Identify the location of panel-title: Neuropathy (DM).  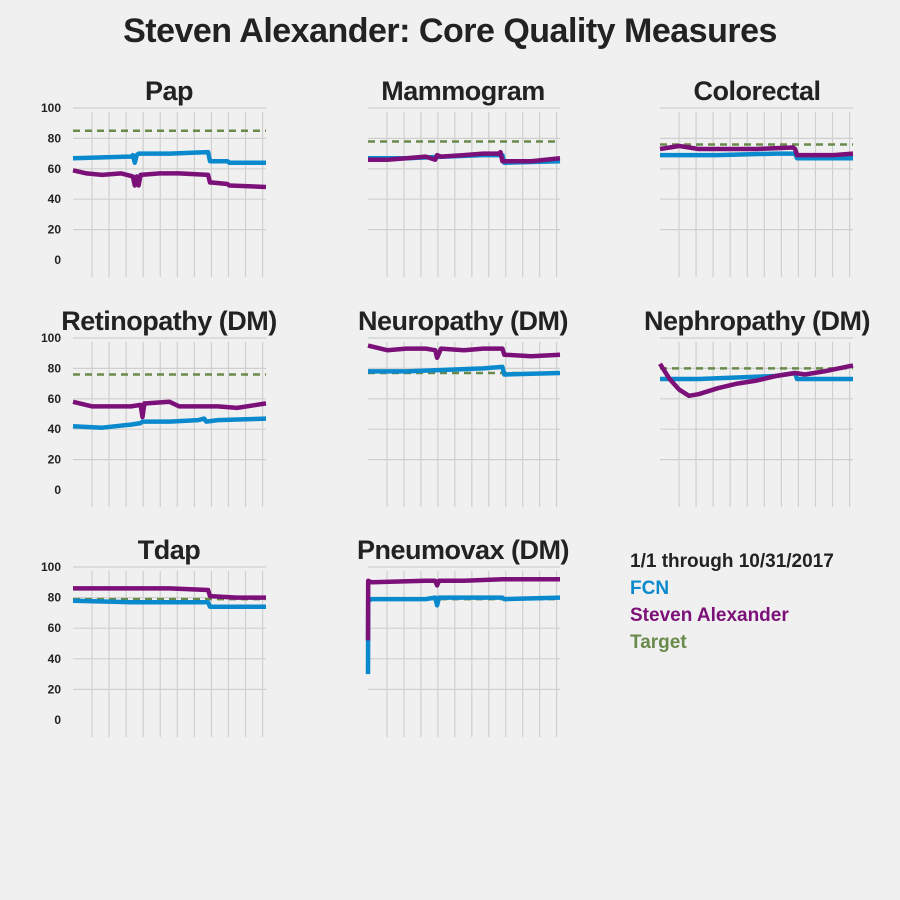
(463, 321).